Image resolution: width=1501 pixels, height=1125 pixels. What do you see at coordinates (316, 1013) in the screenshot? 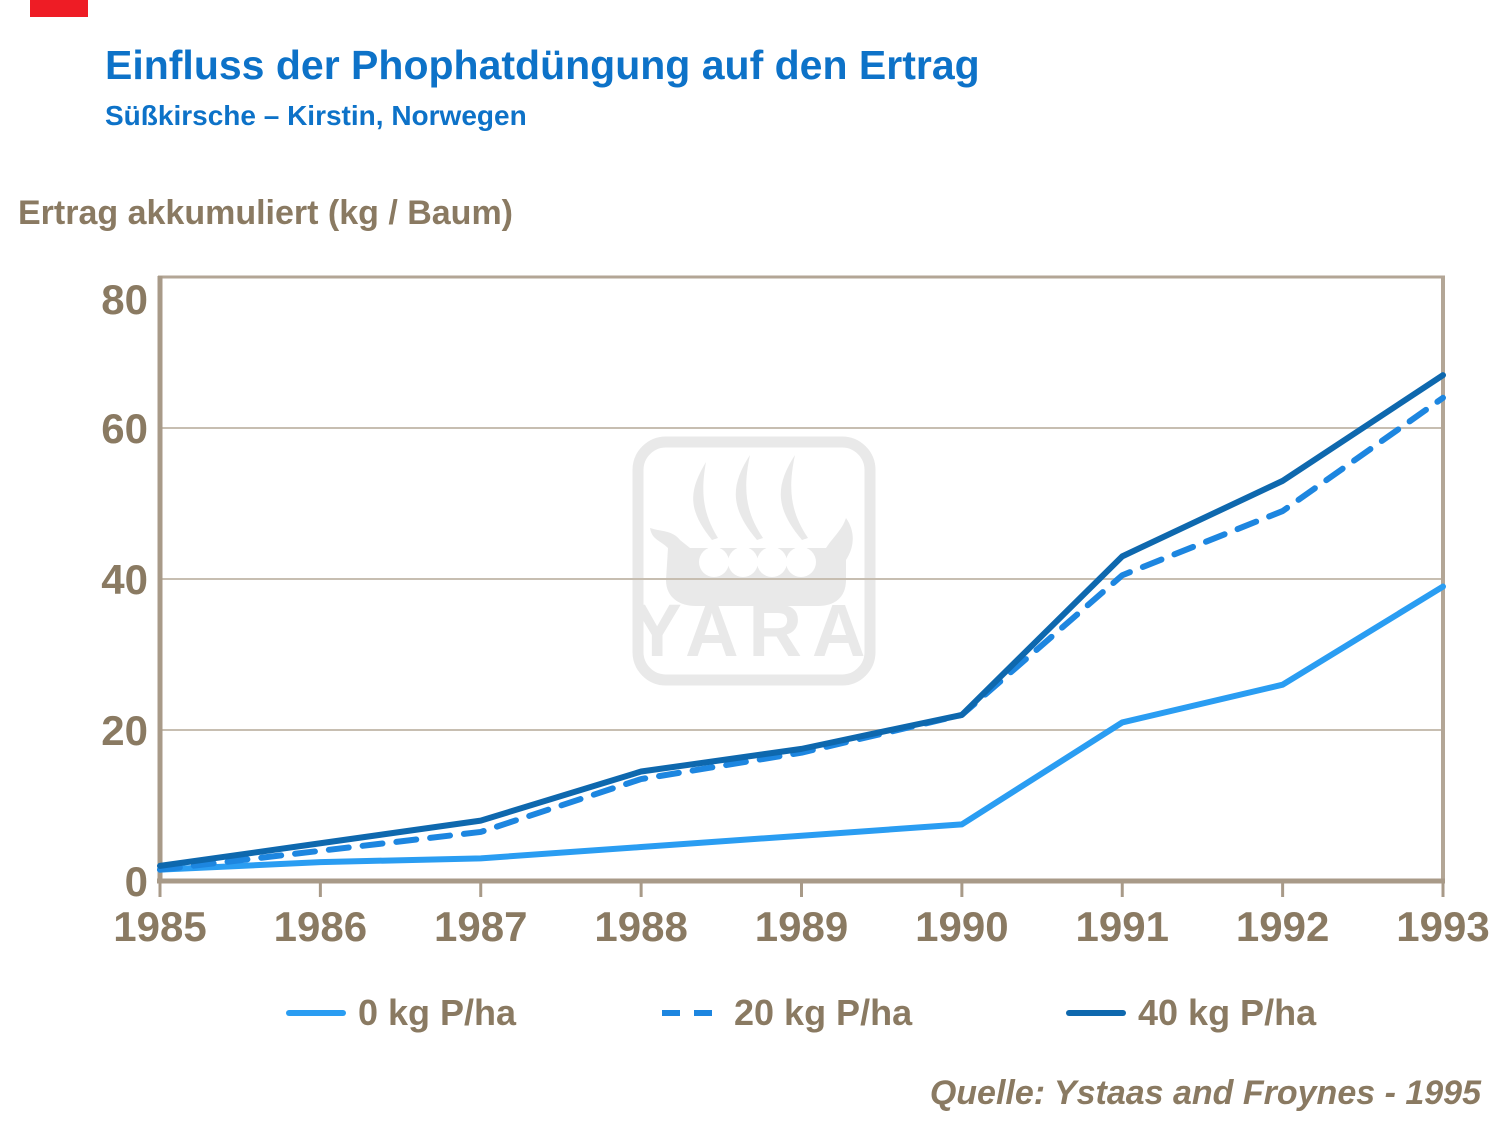
I see `legend-line-sample-solid-light` at bounding box center [316, 1013].